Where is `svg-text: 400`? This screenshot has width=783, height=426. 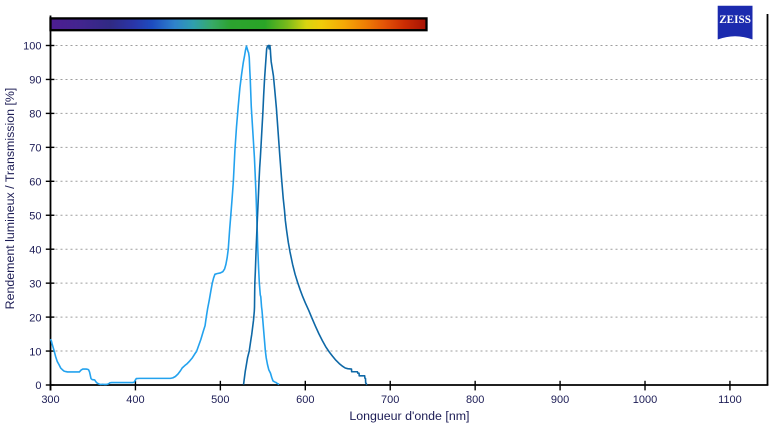 svg-text: 400 is located at coordinates (135, 400).